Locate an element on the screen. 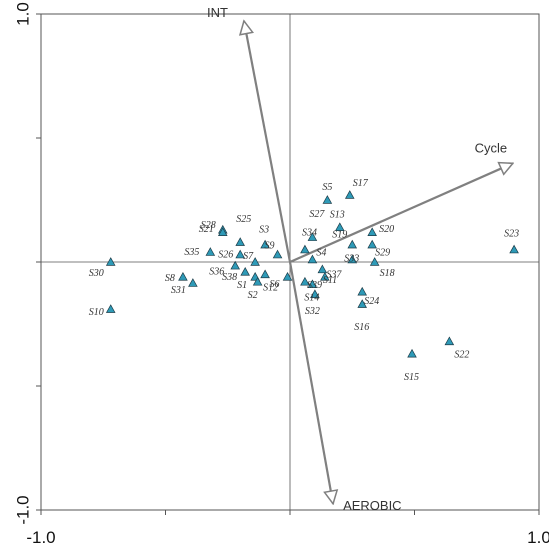  point-s35 is located at coordinates (210, 251).